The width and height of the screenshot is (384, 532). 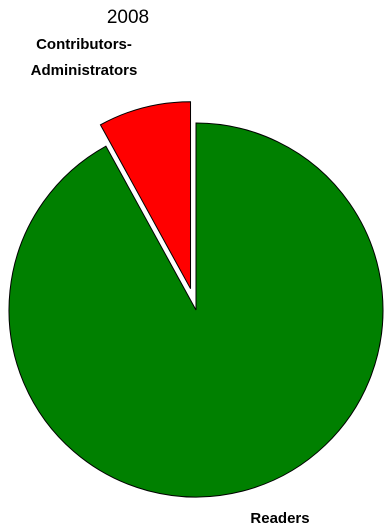 What do you see at coordinates (128, 17) in the screenshot?
I see `chart-title: 2008` at bounding box center [128, 17].